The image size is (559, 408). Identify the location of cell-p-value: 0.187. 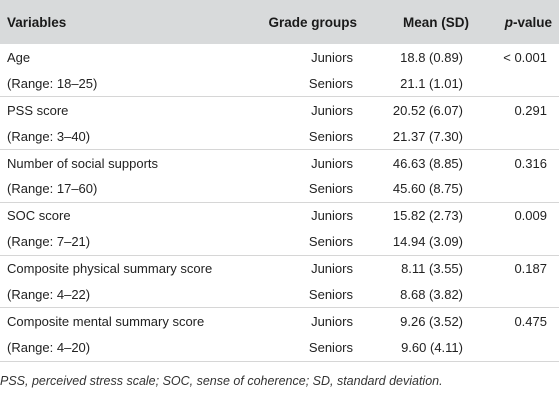
(530, 269).